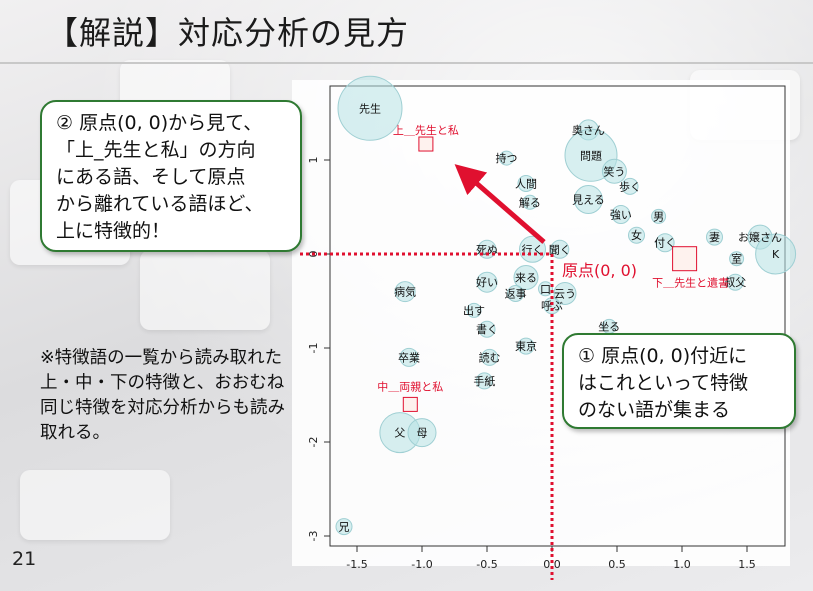  I want to click on word-label: 手紙, so click(484, 381).